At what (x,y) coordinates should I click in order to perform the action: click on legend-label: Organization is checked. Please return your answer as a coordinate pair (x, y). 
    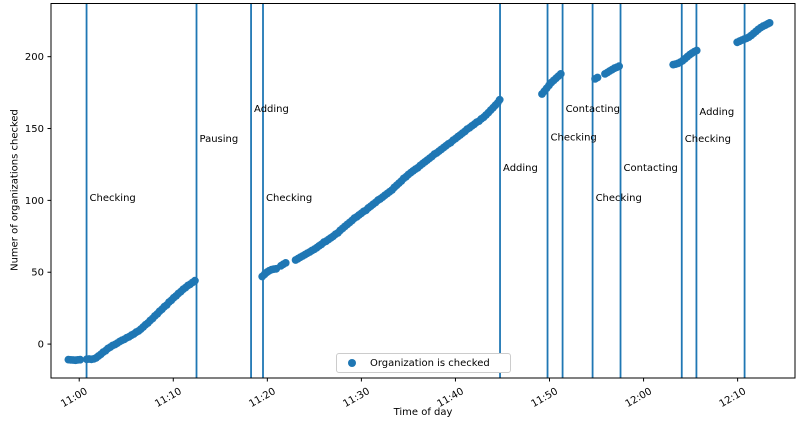
    Looking at the image, I should click on (430, 363).